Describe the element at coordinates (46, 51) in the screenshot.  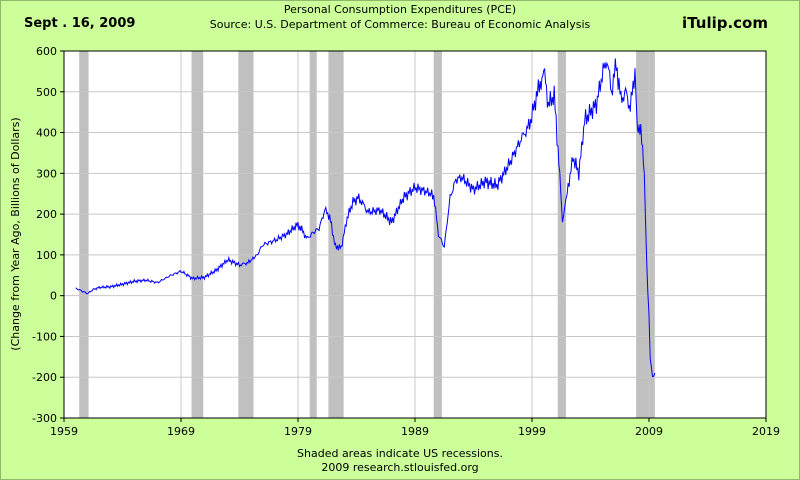
I see `y-tick-label: 600` at that location.